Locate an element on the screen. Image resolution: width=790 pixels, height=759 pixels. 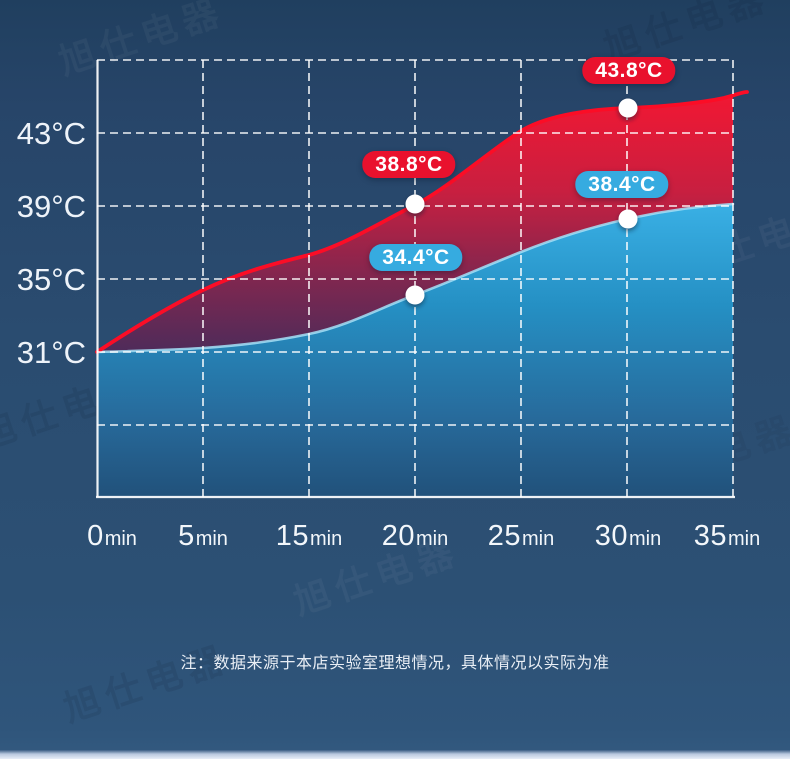
x-tick-0min: 0 min is located at coordinates (112, 536).